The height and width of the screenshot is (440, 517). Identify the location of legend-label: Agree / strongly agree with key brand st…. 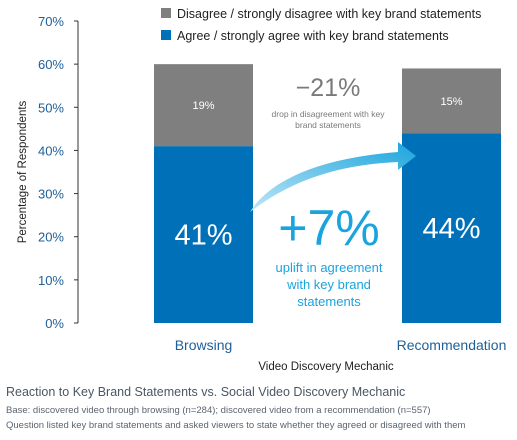
(313, 36).